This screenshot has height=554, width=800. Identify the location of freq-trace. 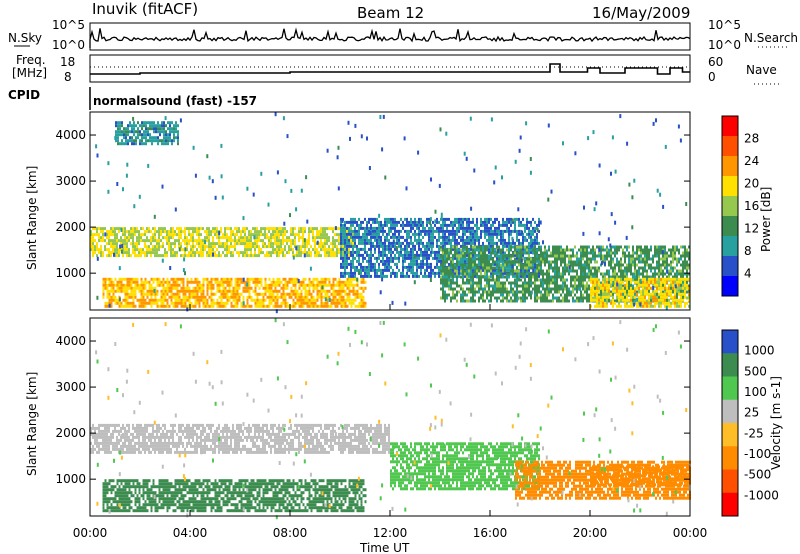
(390, 69).